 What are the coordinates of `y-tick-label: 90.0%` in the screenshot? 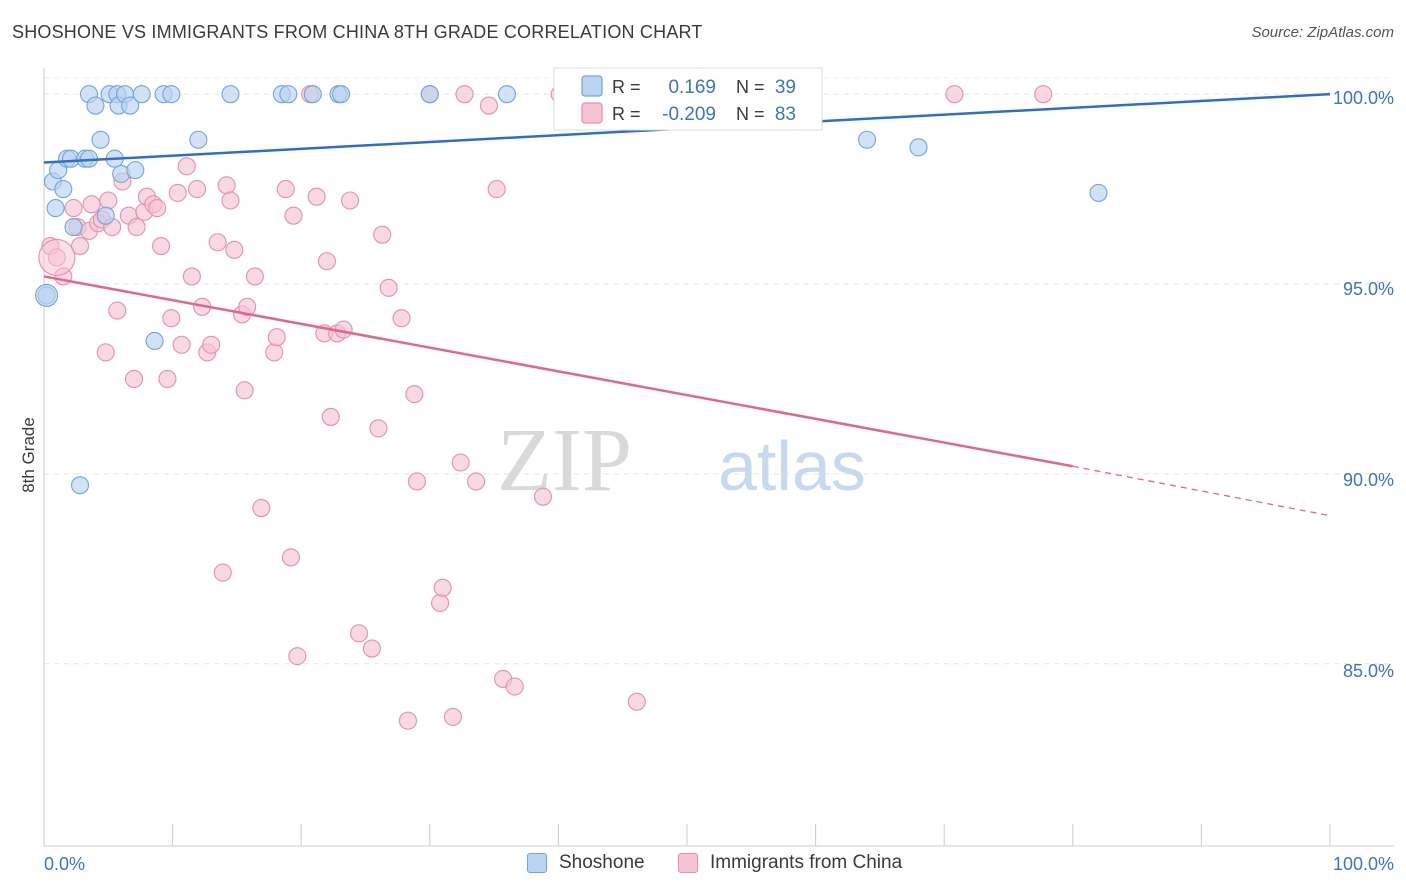 It's located at (1368, 480).